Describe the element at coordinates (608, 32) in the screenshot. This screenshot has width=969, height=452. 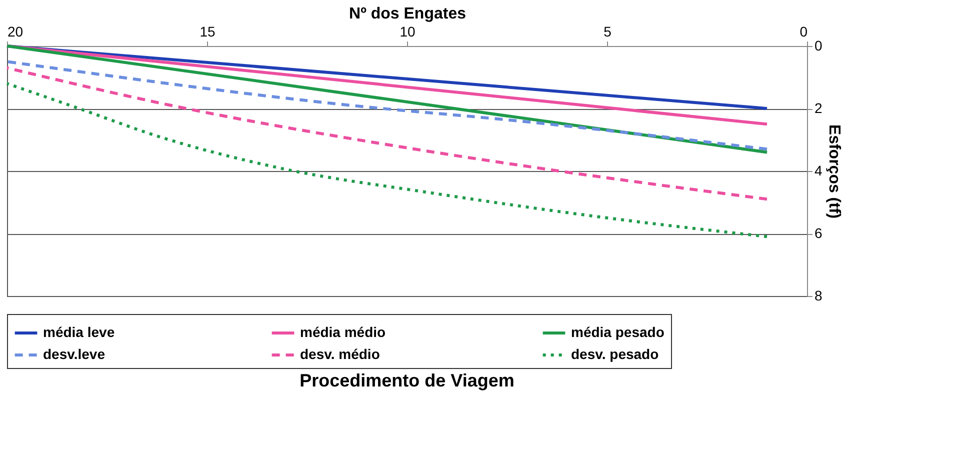
I see `x-tick-label: 5` at that location.